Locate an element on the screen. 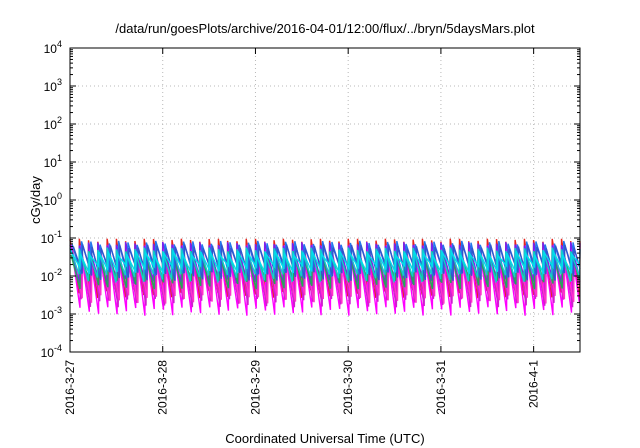 The height and width of the screenshot is (448, 640). y-tick-label: 10⁻⁴ is located at coordinates (51, 351).